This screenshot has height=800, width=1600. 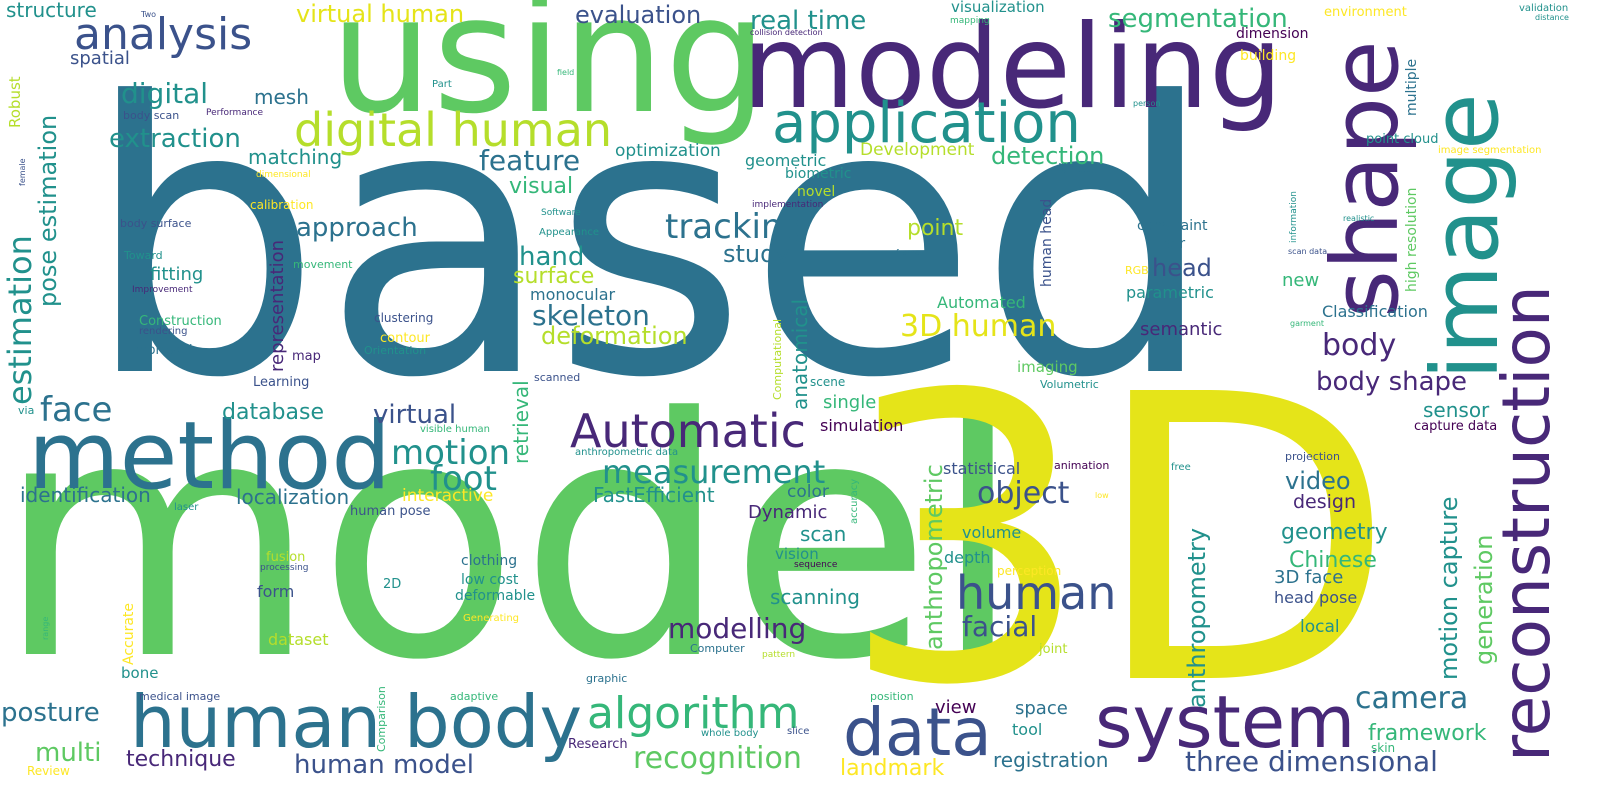 I want to click on word-environment: environment, so click(x=1365, y=12).